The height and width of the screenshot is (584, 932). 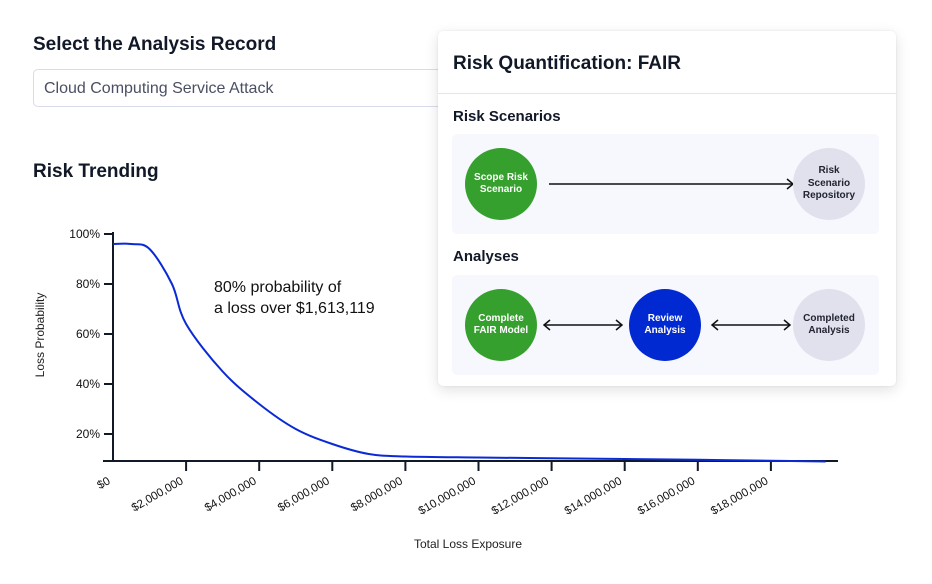 I want to click on node-scope-risk-scenario: Scope Risk Scenario, so click(x=501, y=184).